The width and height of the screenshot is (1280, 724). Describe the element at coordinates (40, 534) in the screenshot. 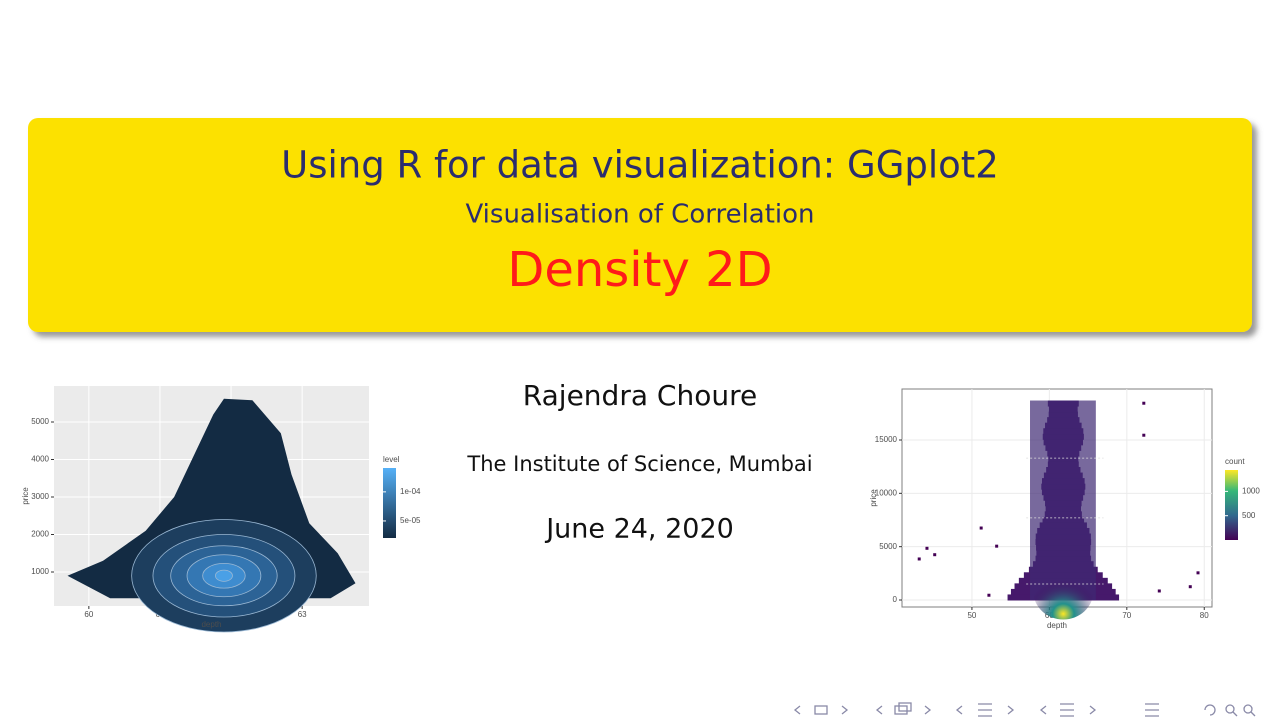

I see `y-tick-label: 2000` at that location.